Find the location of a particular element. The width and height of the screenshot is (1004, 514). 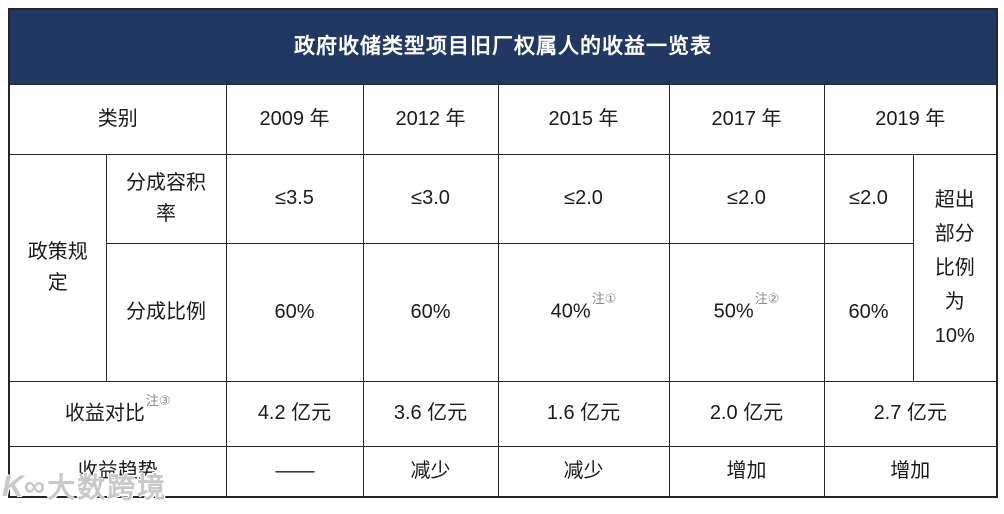

year-header-2015: 2015 年 is located at coordinates (583, 119).